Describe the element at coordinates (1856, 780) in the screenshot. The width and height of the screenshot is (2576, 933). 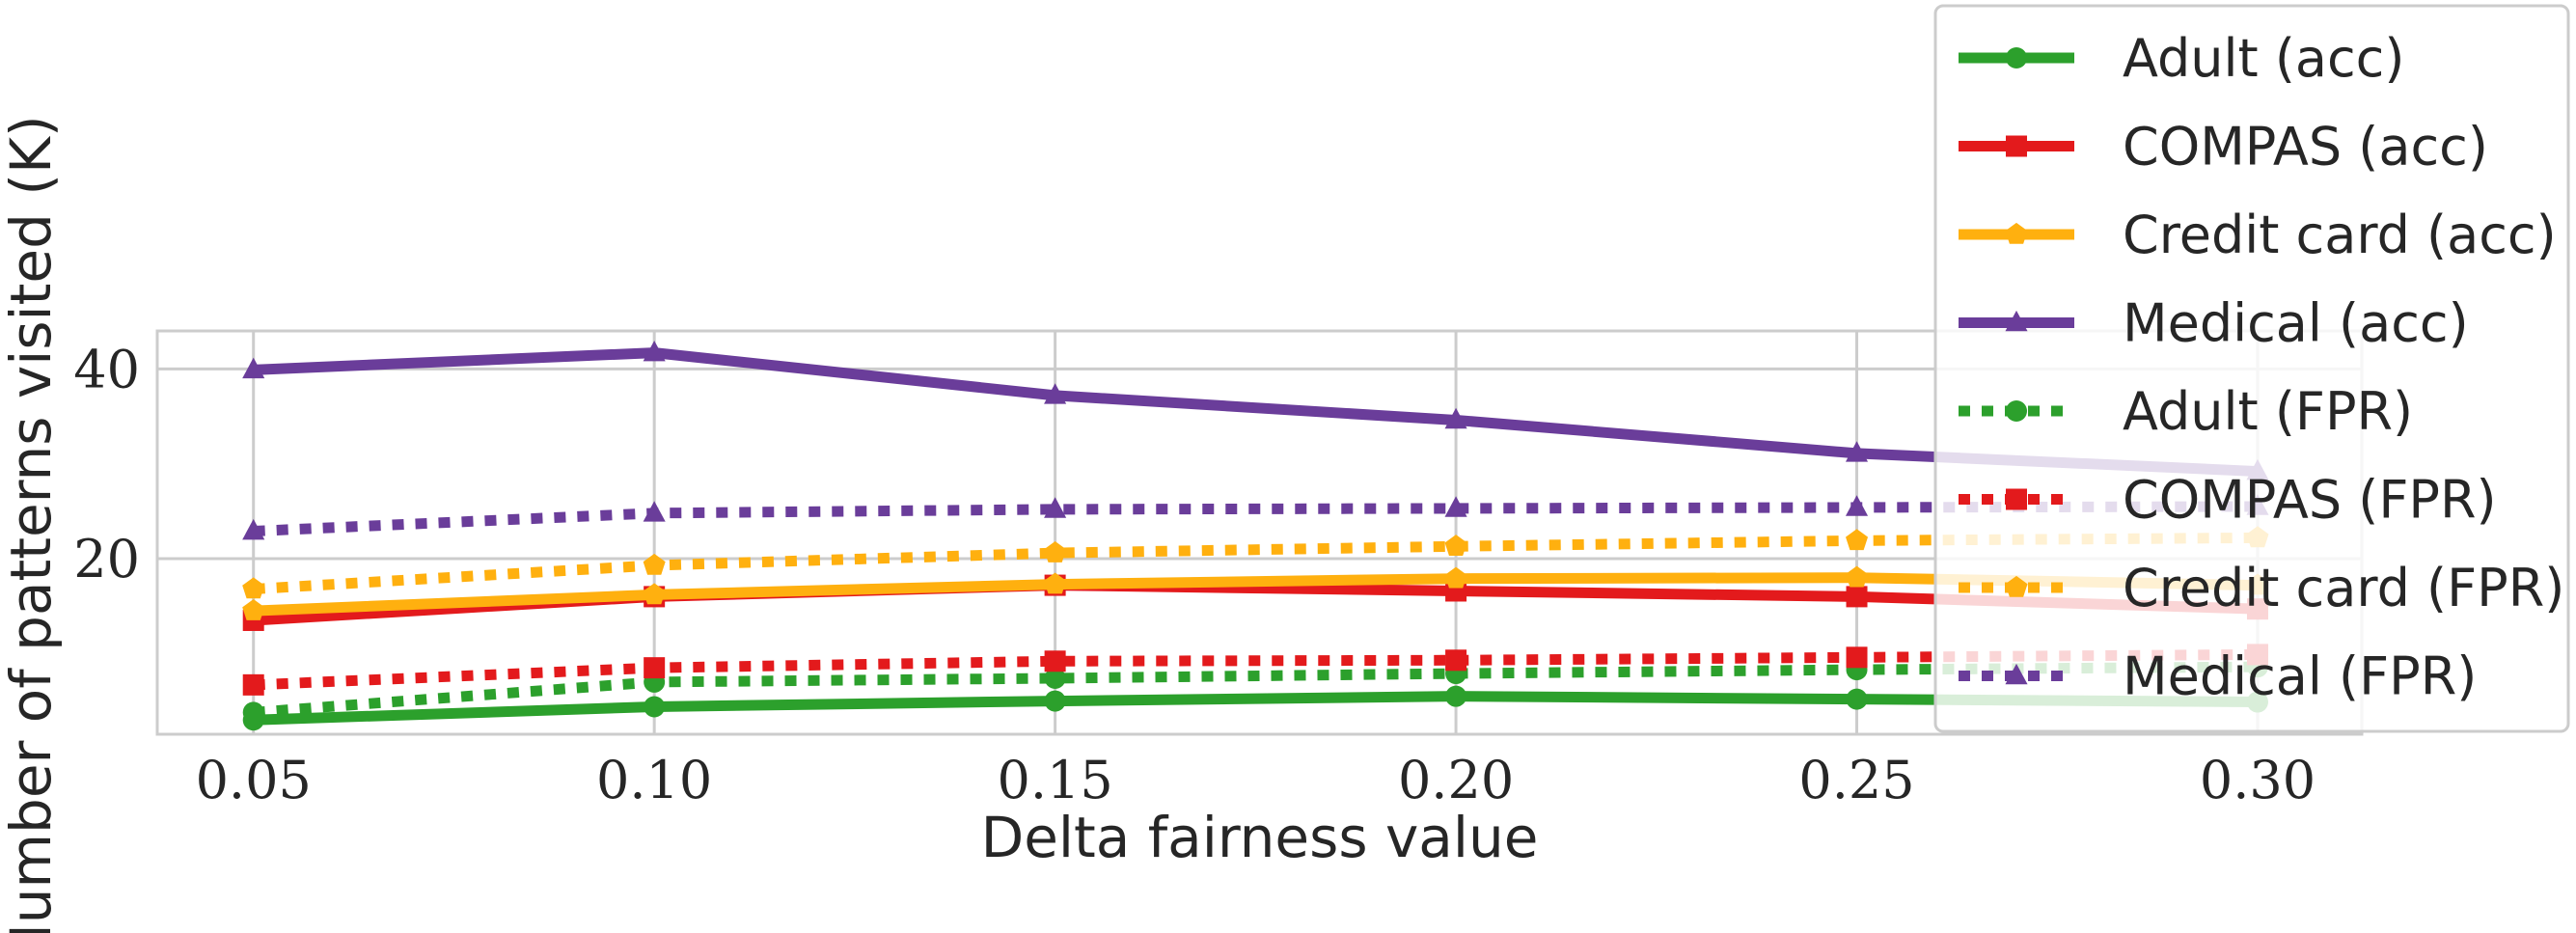
I see `x-tick-label: 0.25` at that location.